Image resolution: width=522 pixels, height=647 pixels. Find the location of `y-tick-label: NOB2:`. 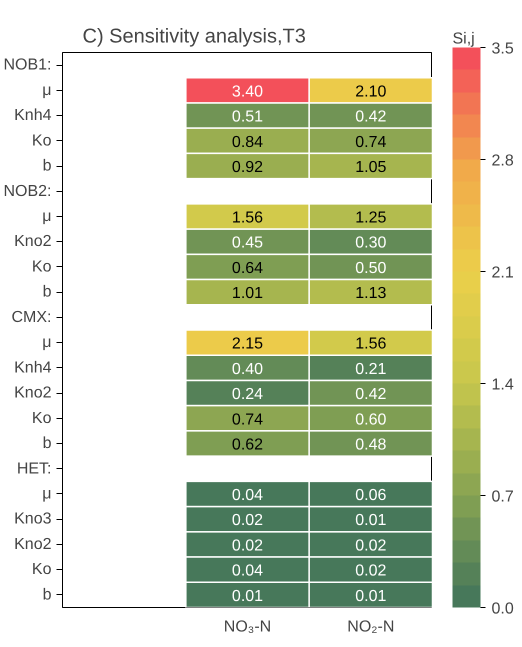

y-tick-label: NOB2: is located at coordinates (27, 191).